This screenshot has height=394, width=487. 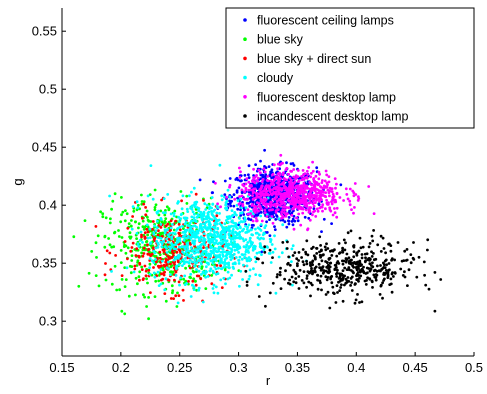 I want to click on legend-entry-0: fluorescent ceiling lamps, so click(x=325, y=21).